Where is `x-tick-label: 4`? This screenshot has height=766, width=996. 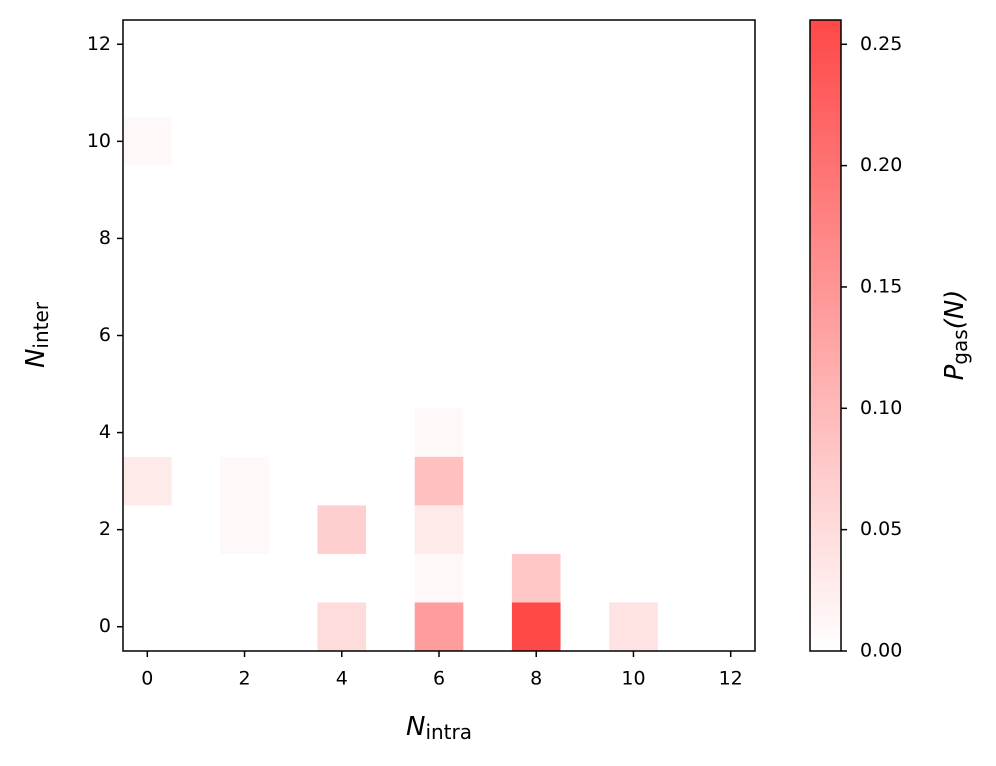
x-tick-label: 4 is located at coordinates (342, 679).